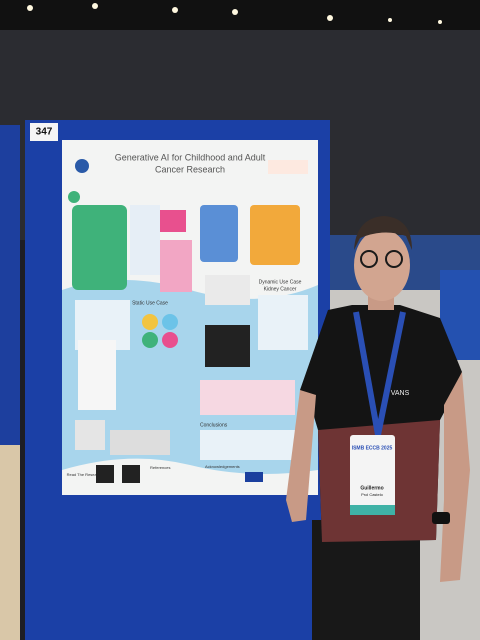  I want to click on face, so click(382, 265).